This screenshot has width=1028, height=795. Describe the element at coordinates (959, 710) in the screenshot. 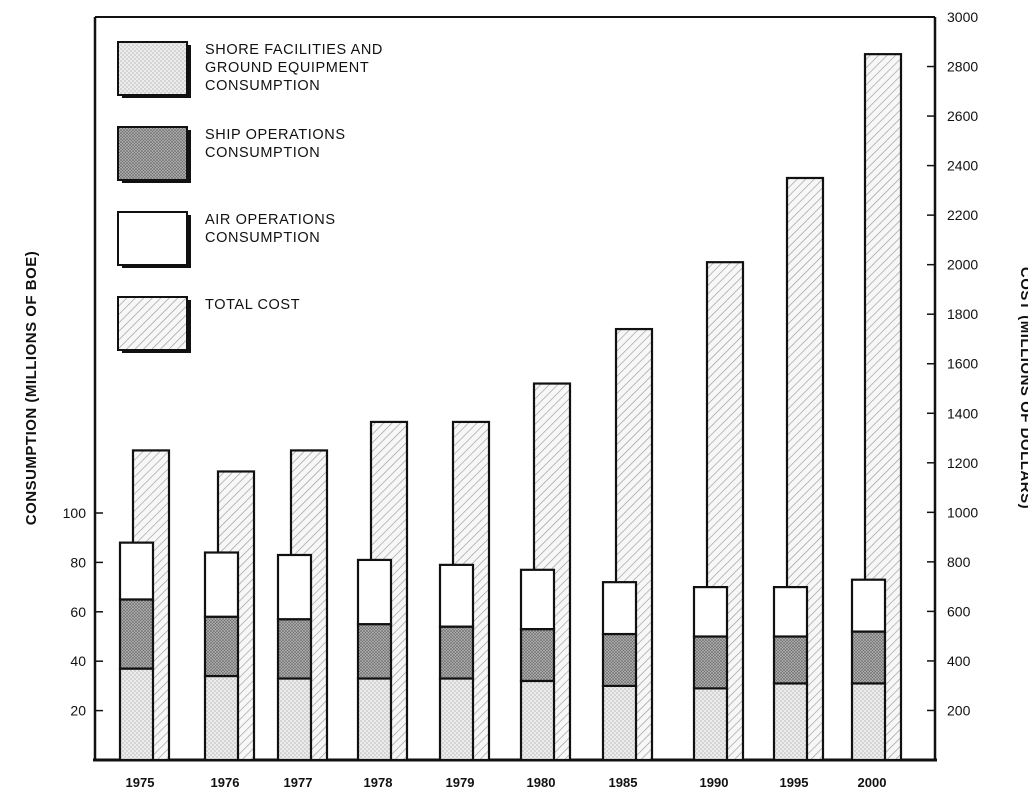

I see `right-tick-label: 200` at that location.